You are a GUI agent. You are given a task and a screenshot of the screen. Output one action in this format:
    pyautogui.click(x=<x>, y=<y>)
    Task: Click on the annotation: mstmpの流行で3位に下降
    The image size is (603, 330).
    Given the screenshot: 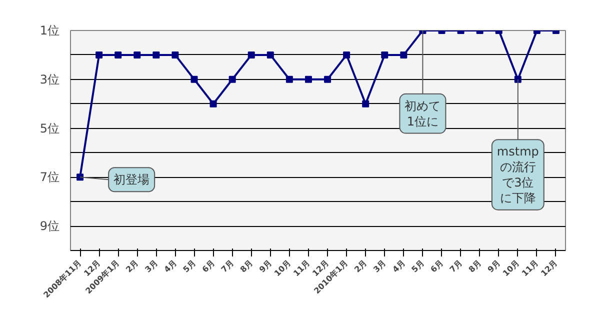 What is the action you would take?
    pyautogui.click(x=517, y=174)
    